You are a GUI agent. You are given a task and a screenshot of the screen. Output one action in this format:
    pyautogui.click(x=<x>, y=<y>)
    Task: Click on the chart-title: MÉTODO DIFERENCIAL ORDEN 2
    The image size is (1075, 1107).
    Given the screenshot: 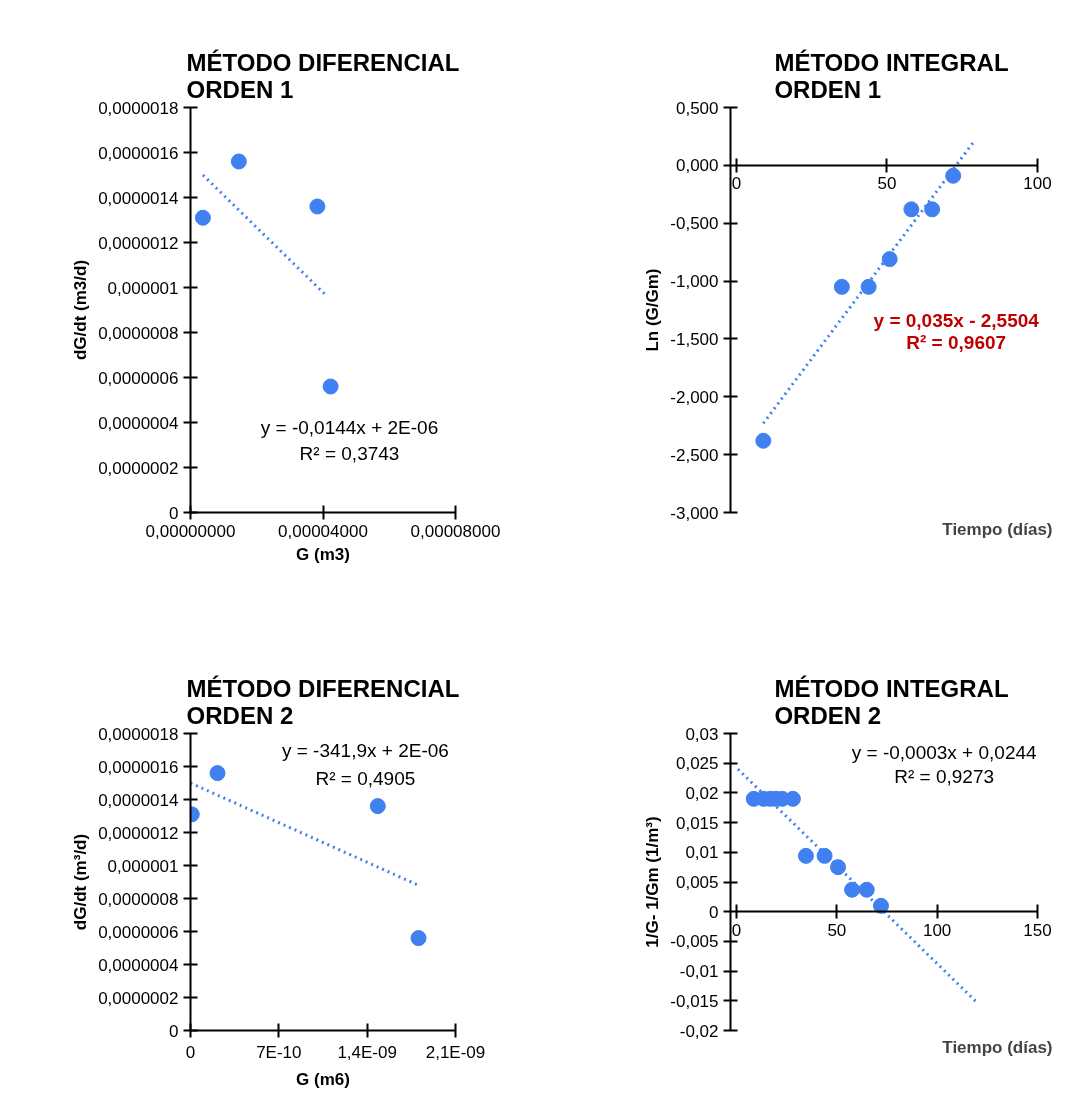 What is the action you would take?
    pyautogui.click(x=323, y=701)
    